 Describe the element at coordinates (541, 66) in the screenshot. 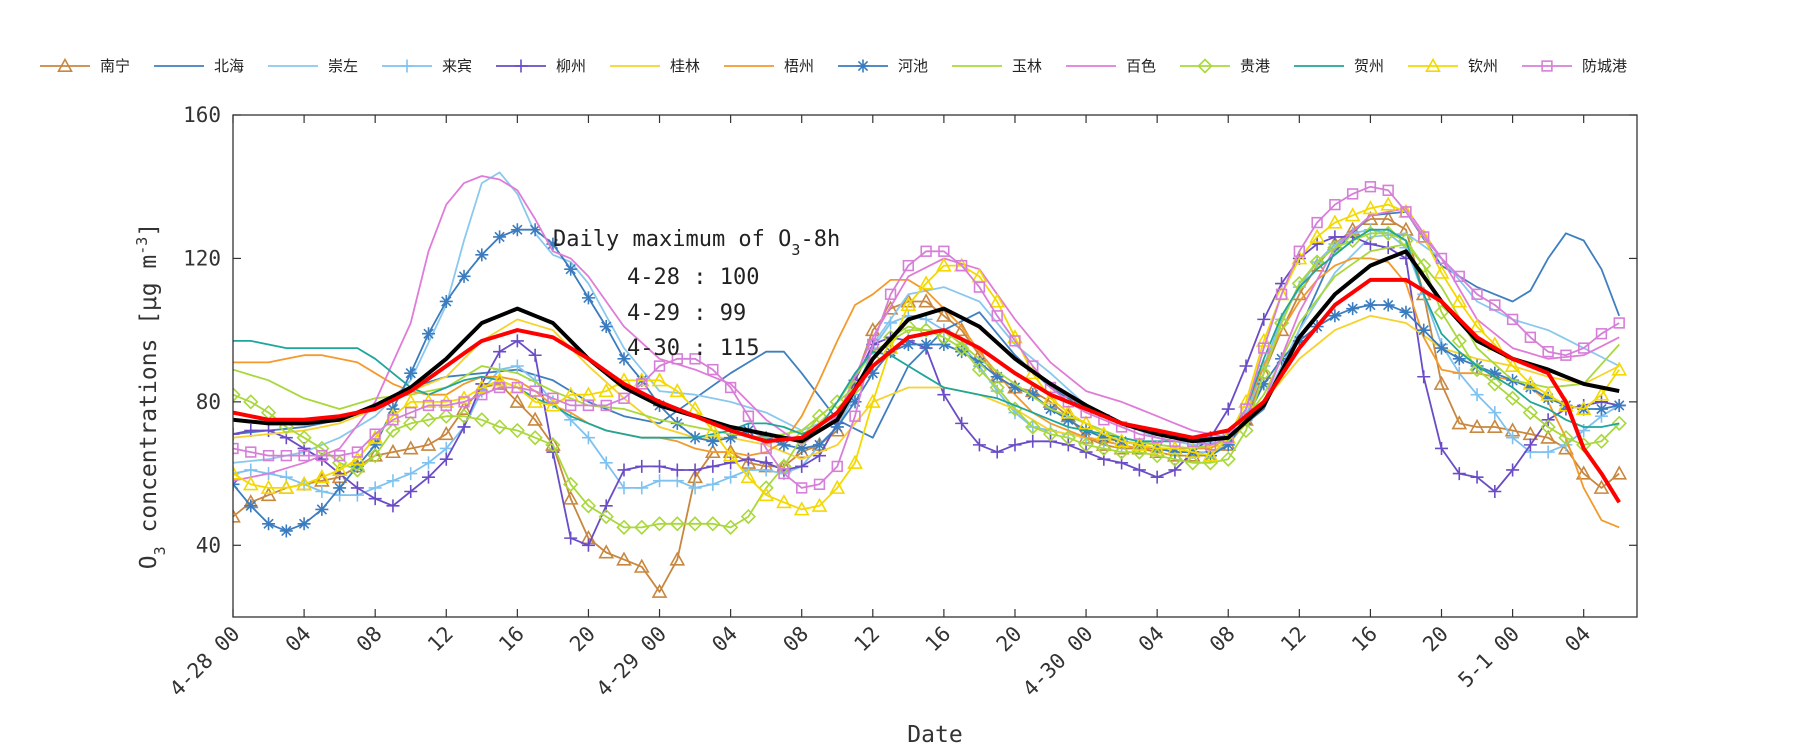

I see `legend-item: 柳州` at that location.